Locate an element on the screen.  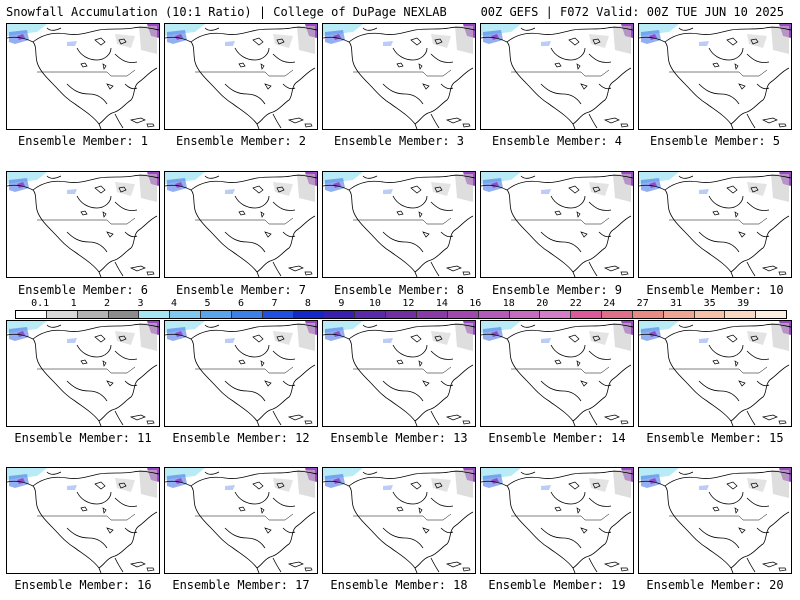
colorbar-tick-label: 24 is located at coordinates (609, 303).